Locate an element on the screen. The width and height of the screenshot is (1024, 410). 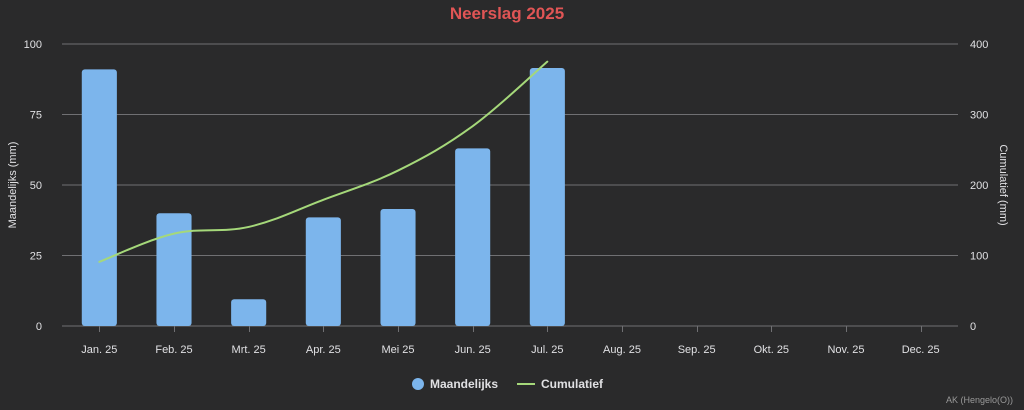
legend-item-maandelijks: Maandelijks is located at coordinates (455, 384).